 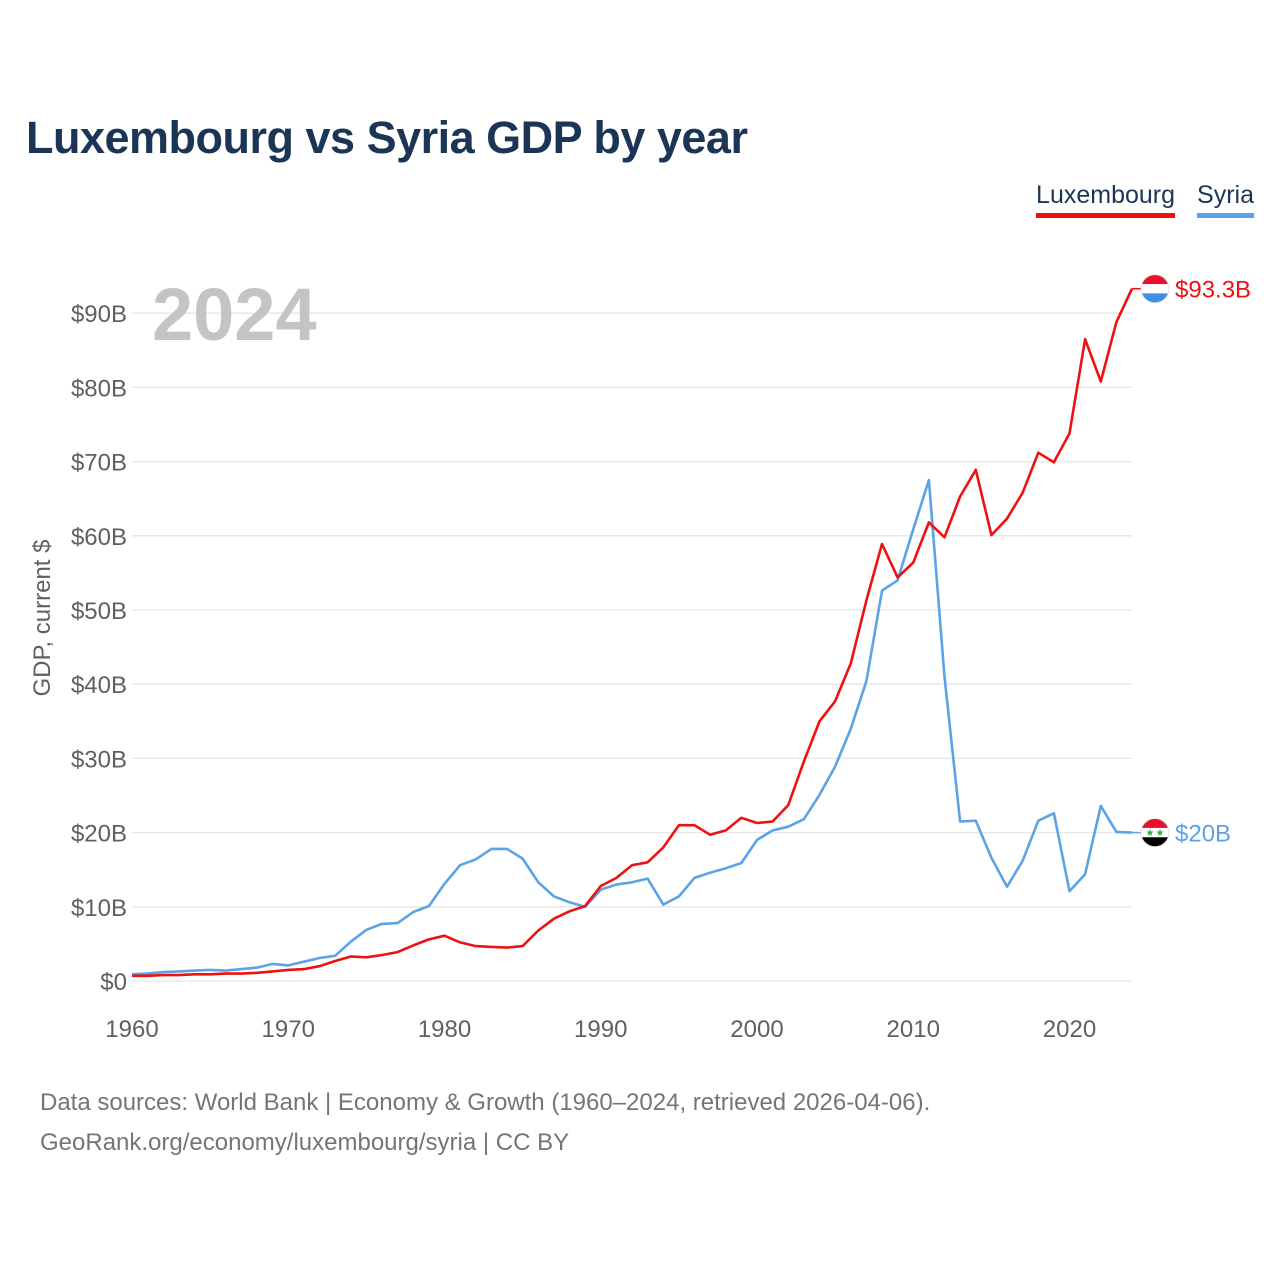 I want to click on year-watermark: 2024, so click(x=234, y=314).